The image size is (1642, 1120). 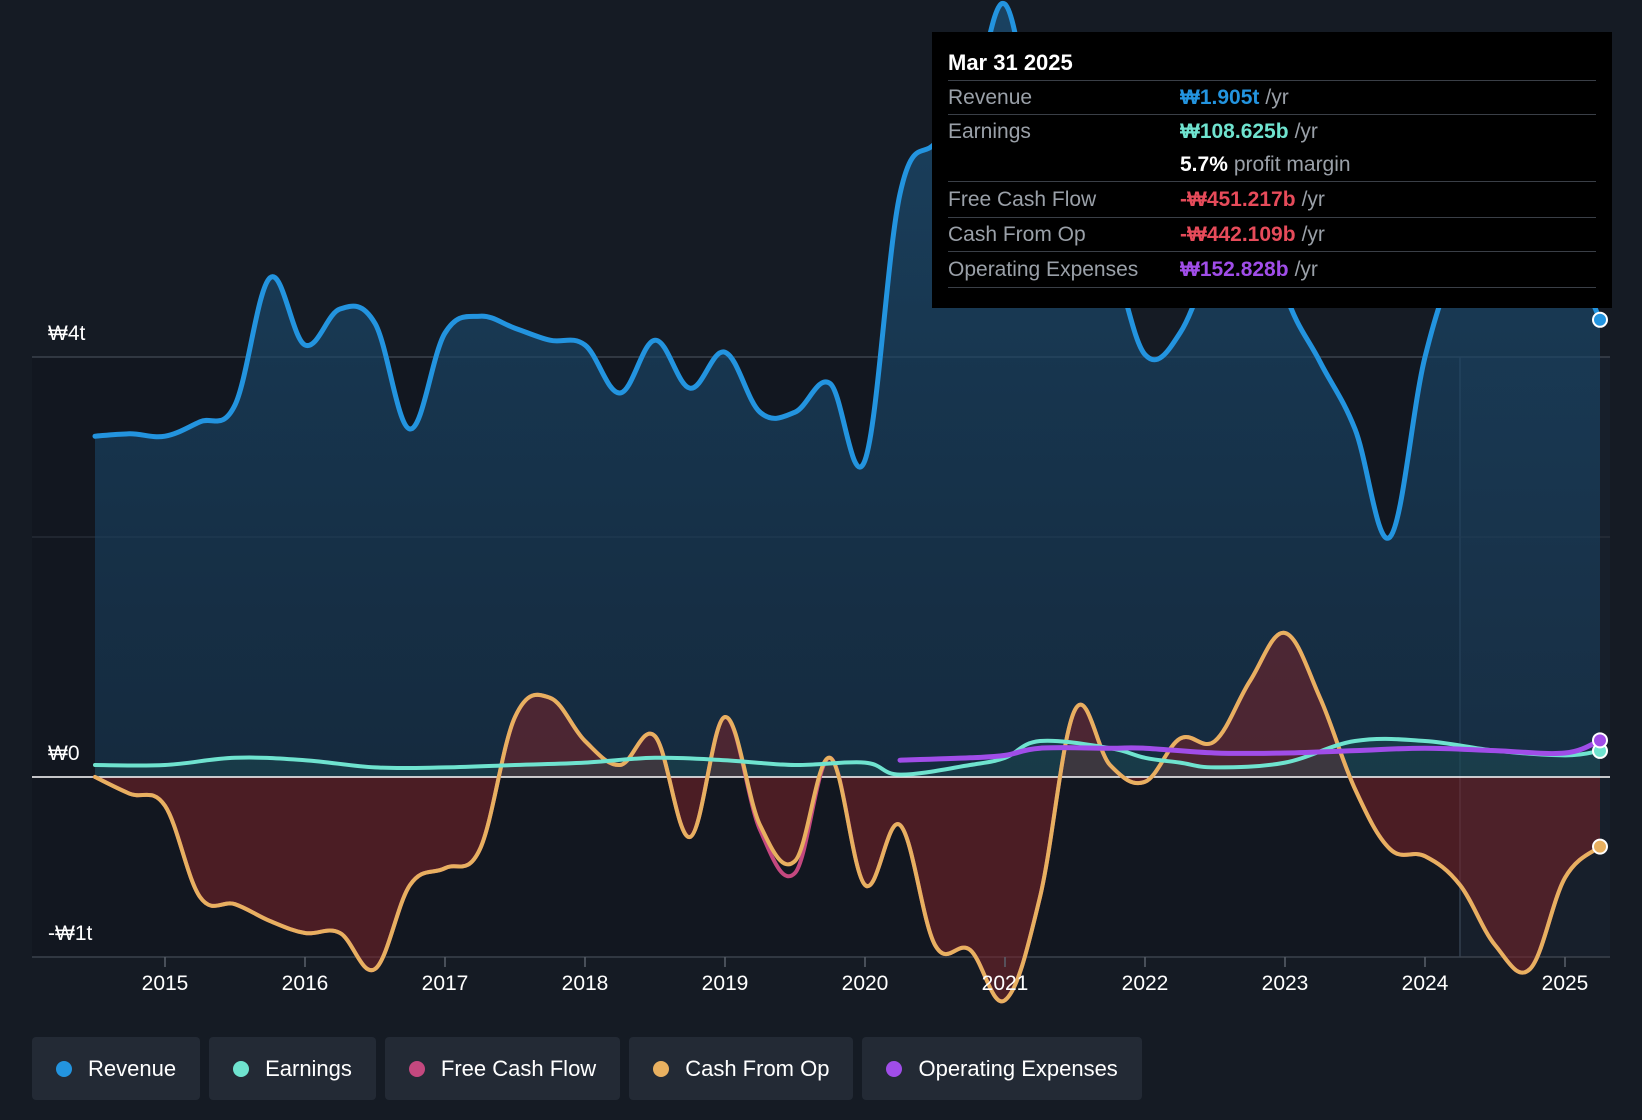 What do you see at coordinates (1272, 63) in the screenshot?
I see `tooltip-date: Mar 31 2025` at bounding box center [1272, 63].